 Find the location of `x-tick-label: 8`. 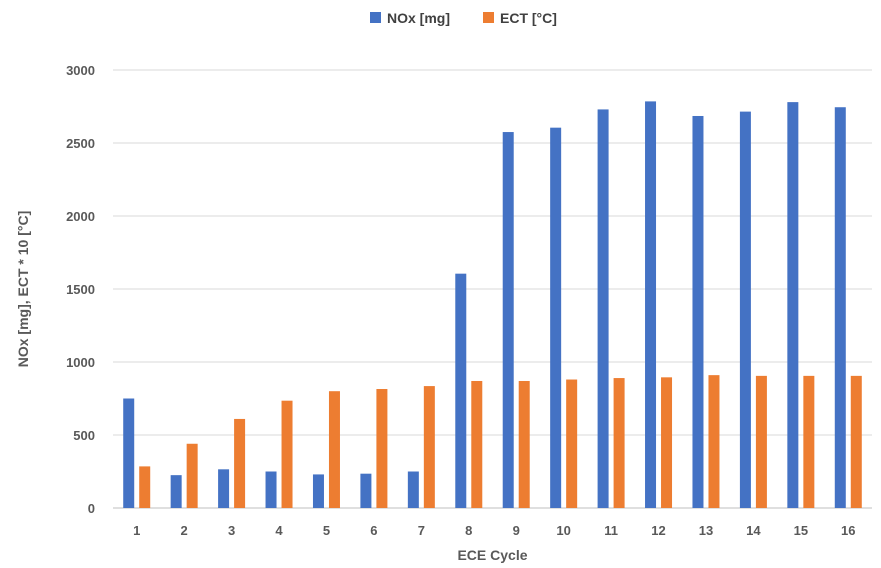

x-tick-label: 8 is located at coordinates (468, 530).